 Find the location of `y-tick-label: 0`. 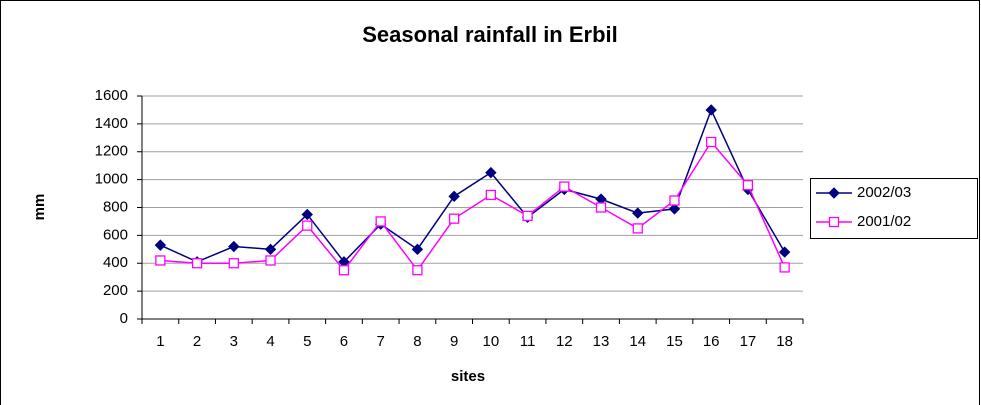

y-tick-label: 0 is located at coordinates (124, 318).